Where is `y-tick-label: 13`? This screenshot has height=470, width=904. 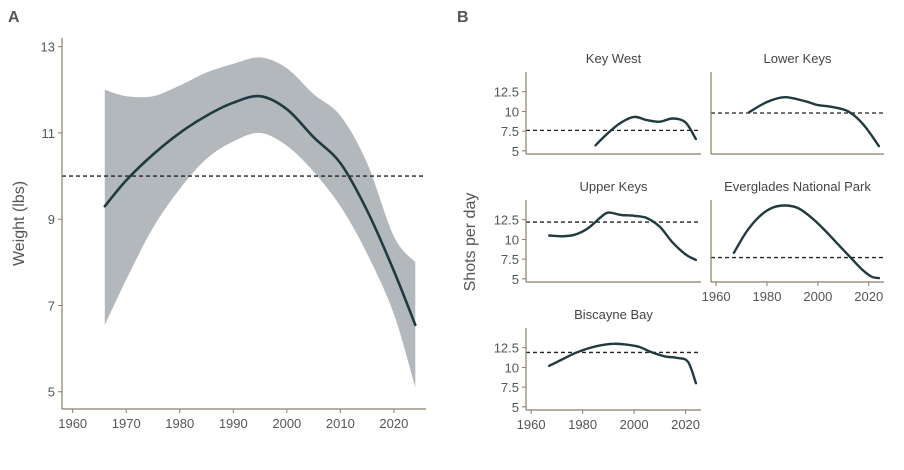 y-tick-label: 13 is located at coordinates (48, 47).